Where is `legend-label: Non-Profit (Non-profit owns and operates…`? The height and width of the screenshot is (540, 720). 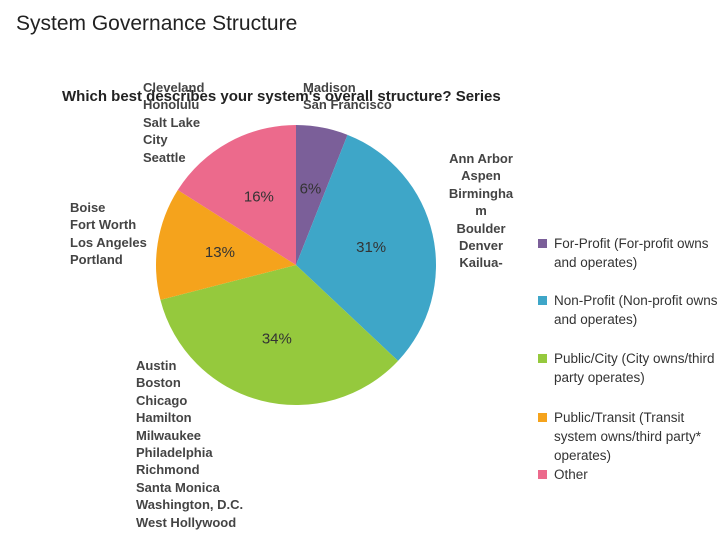 legend-label: Non-Profit (Non-profit owns and operates… is located at coordinates (636, 310).